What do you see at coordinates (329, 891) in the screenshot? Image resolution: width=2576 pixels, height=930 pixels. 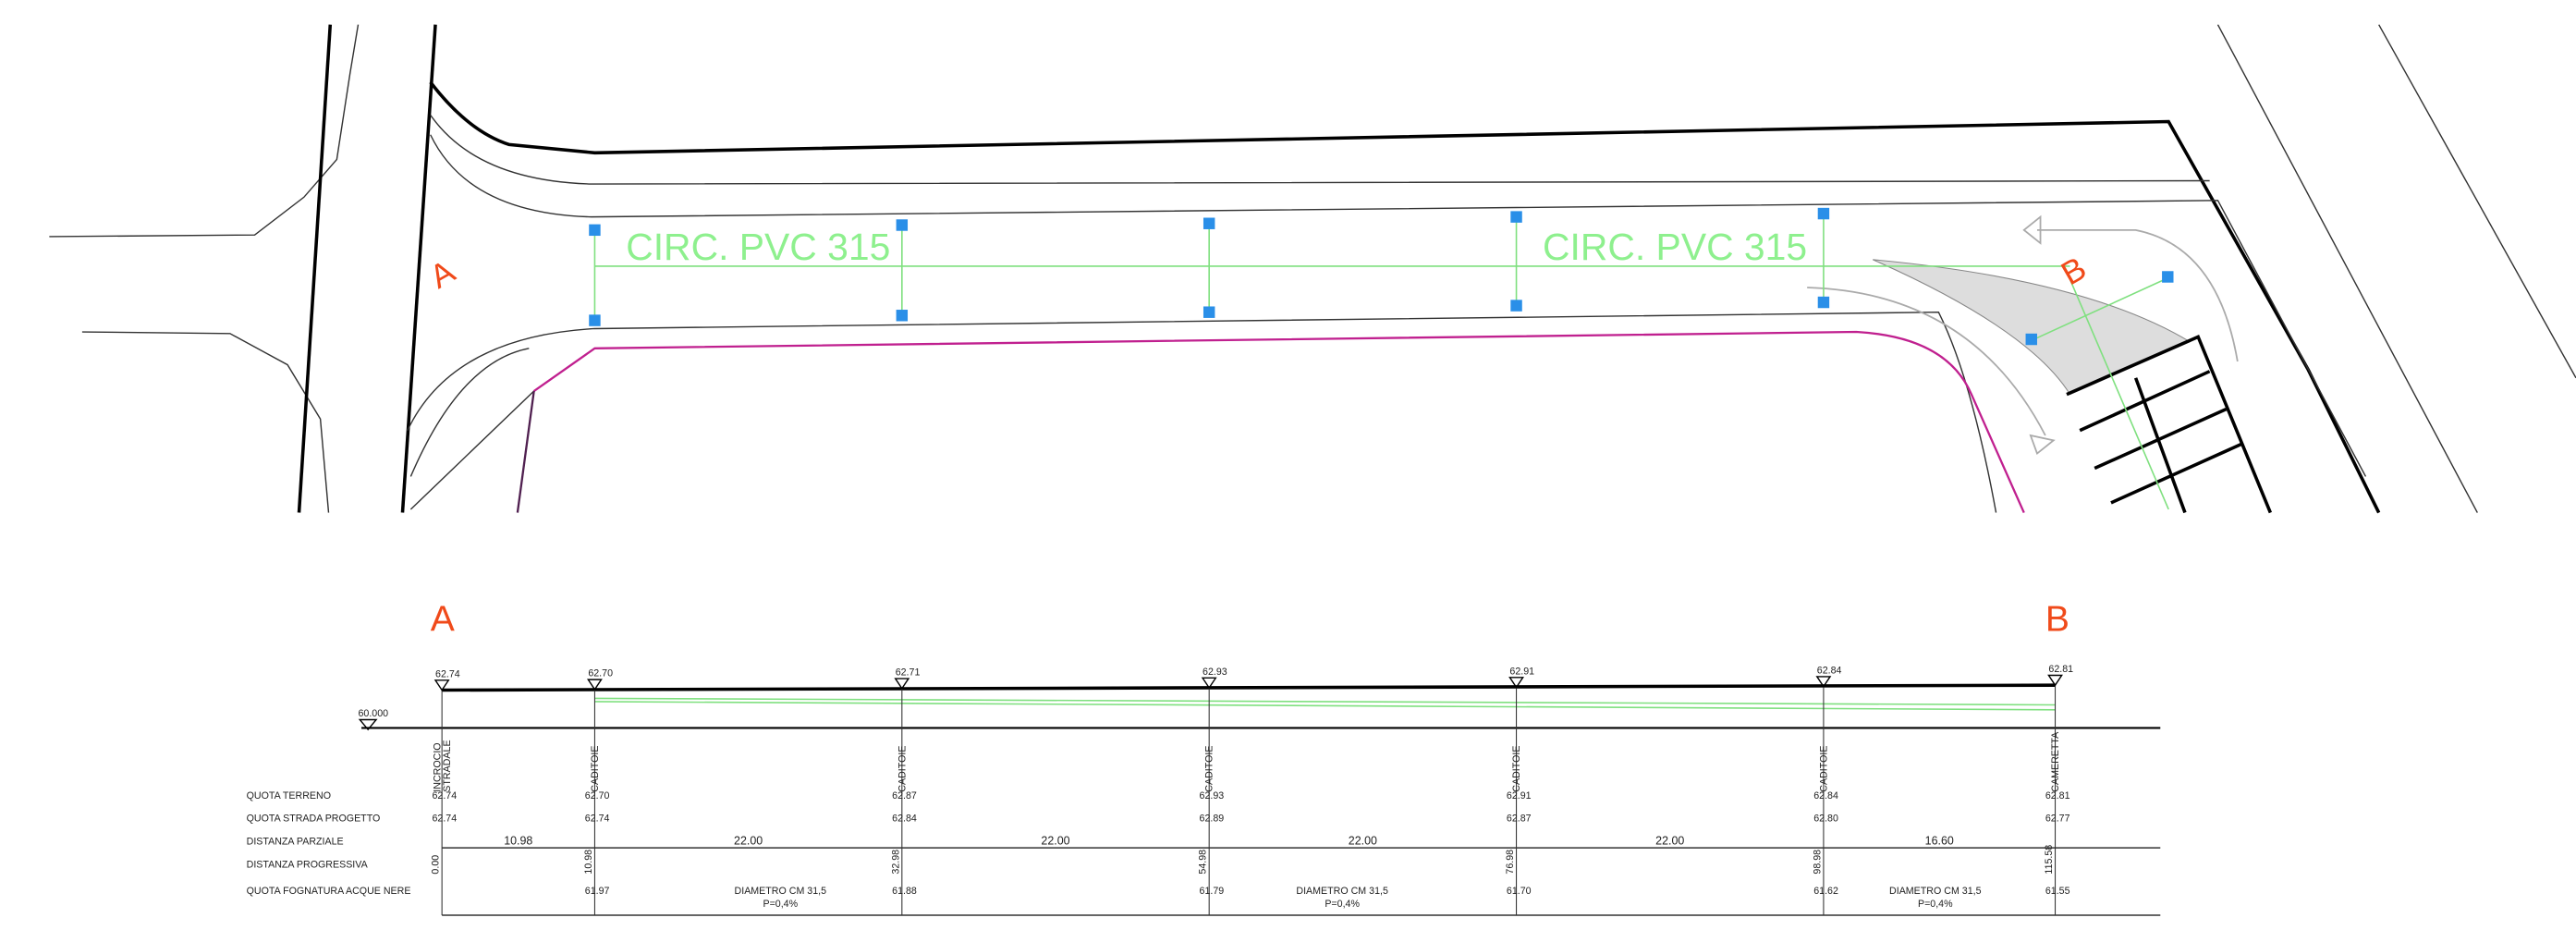 I see `row-header: QUOTA FOGNATURA ACQUE NERE` at bounding box center [329, 891].